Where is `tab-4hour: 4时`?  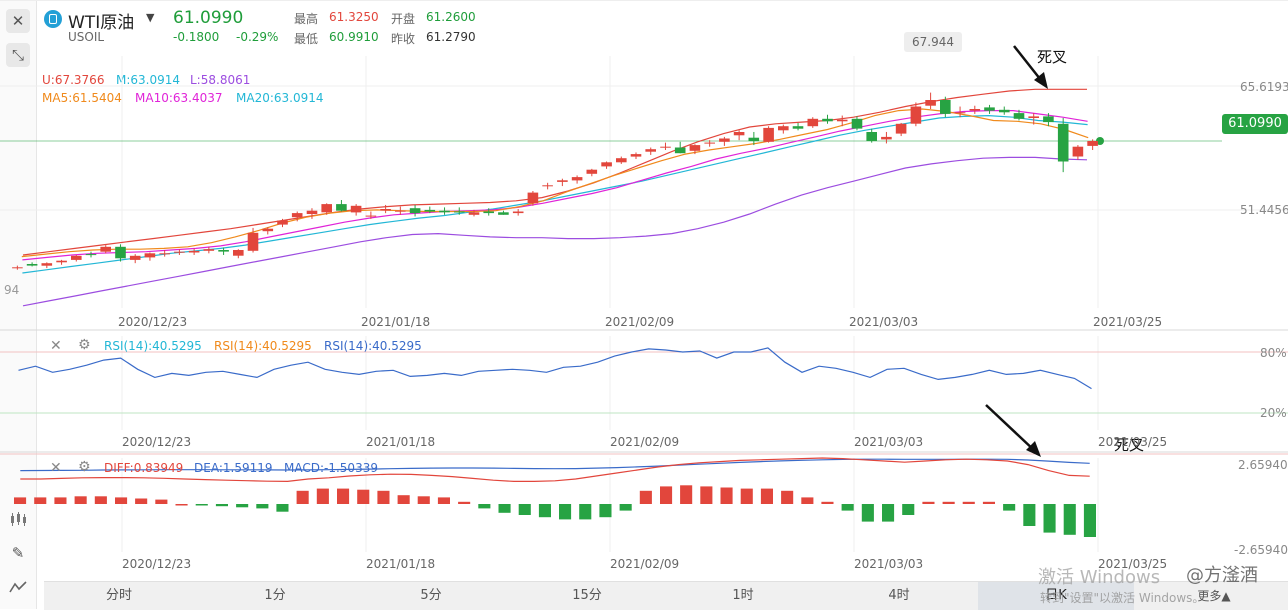
tab-4hour: 4时 is located at coordinates (899, 595).